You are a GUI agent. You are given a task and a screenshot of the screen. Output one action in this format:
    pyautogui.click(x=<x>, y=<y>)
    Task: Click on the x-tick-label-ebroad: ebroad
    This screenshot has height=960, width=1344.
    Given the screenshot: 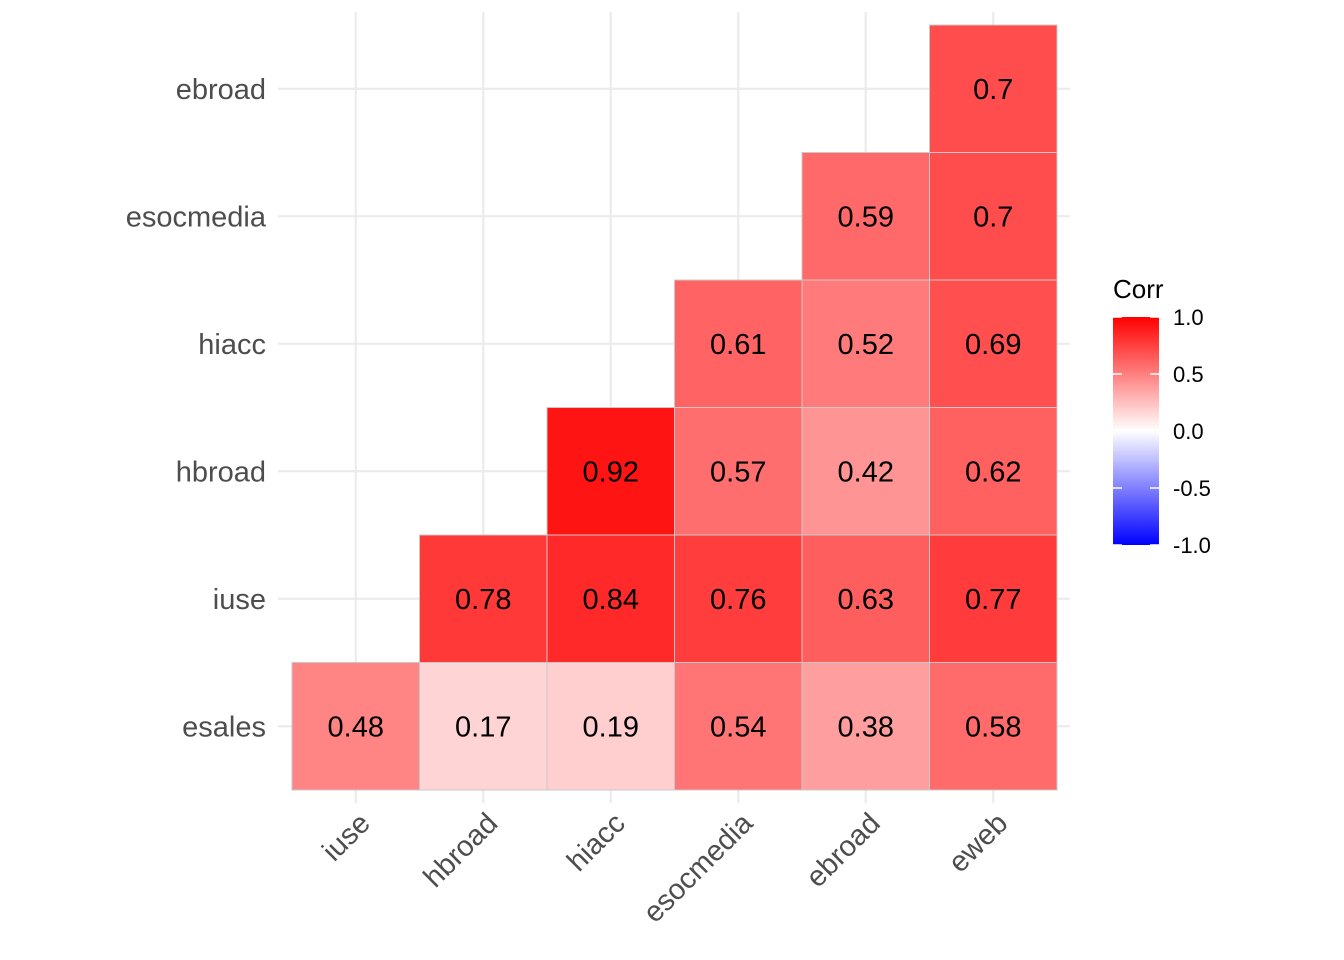 What is the action you would take?
    pyautogui.click(x=843, y=850)
    